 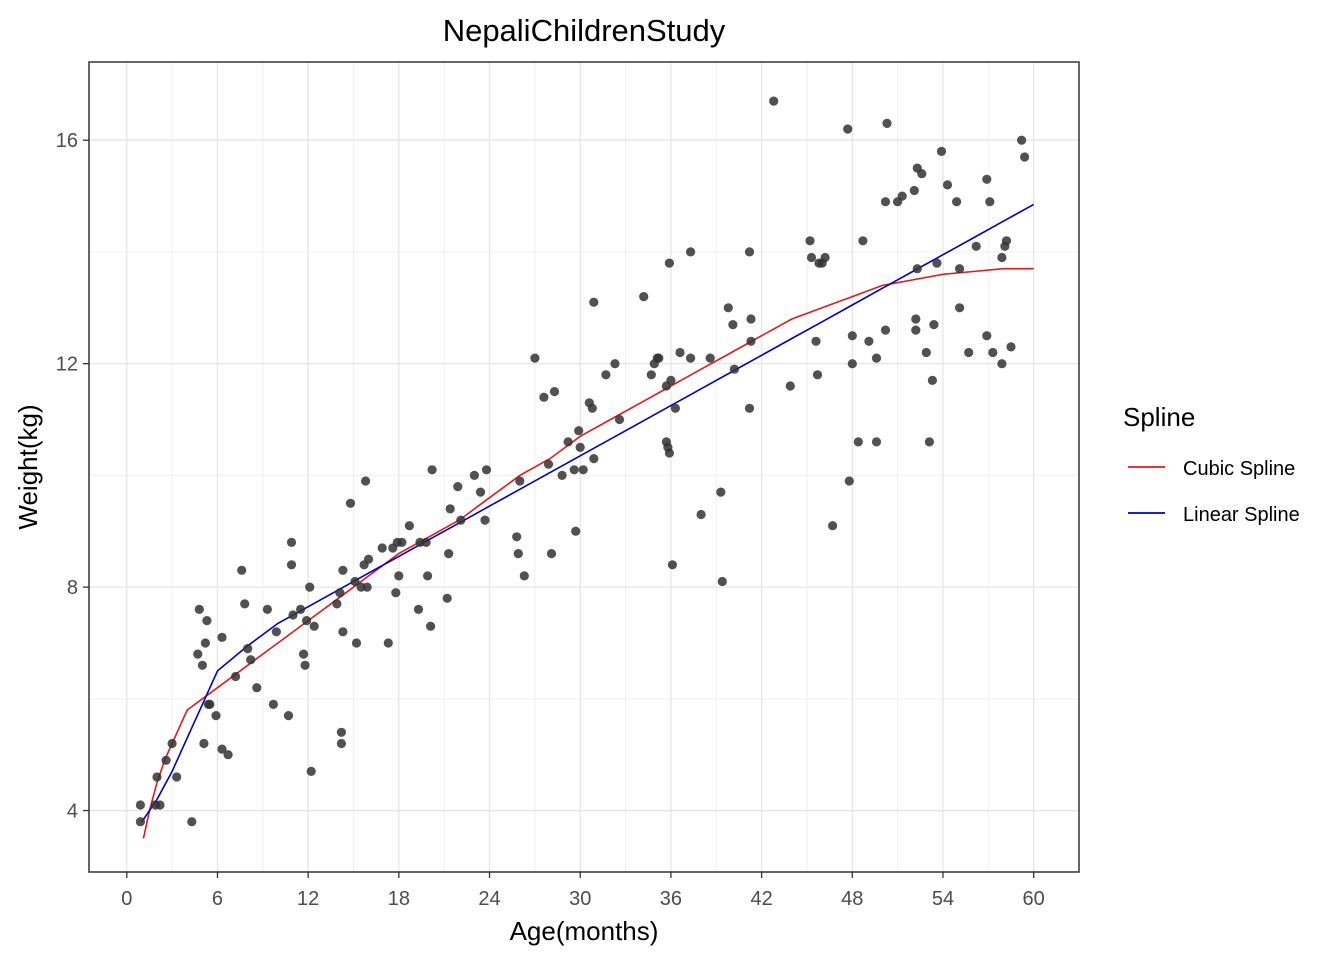 I want to click on legend-label-linear-spline: Linear Spline, so click(x=1241, y=515).